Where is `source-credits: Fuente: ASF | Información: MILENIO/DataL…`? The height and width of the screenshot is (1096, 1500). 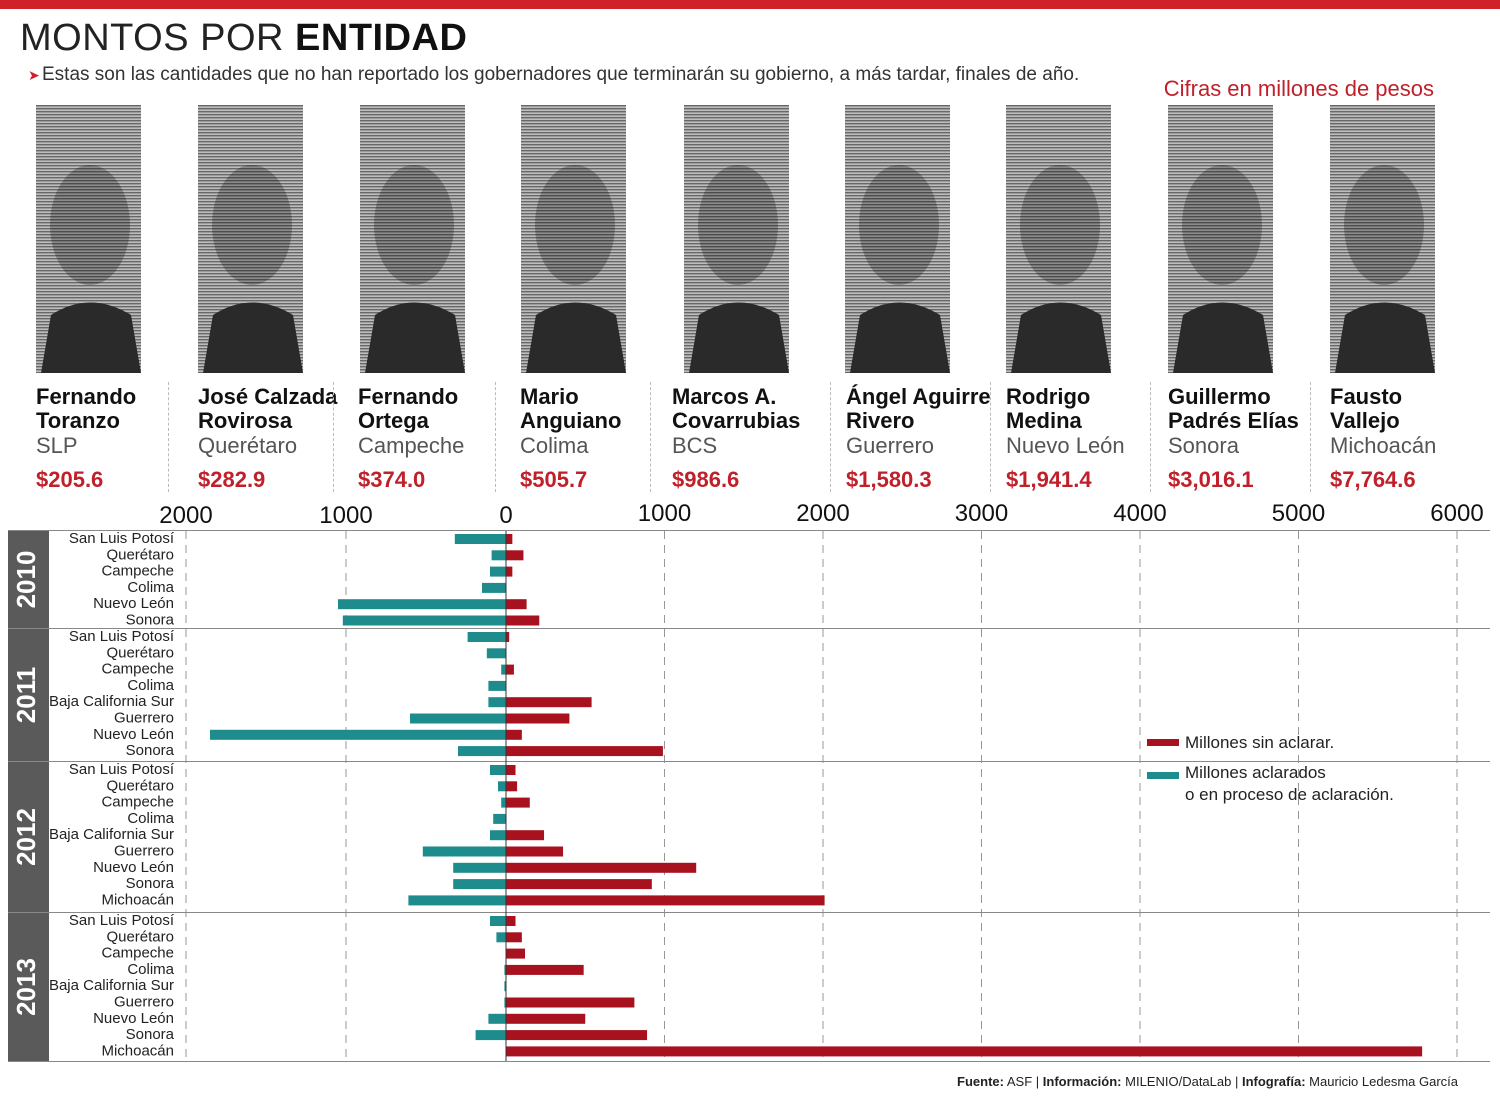 source-credits: Fuente: ASF | Información: MILENIO/DataL… is located at coordinates (1207, 1081).